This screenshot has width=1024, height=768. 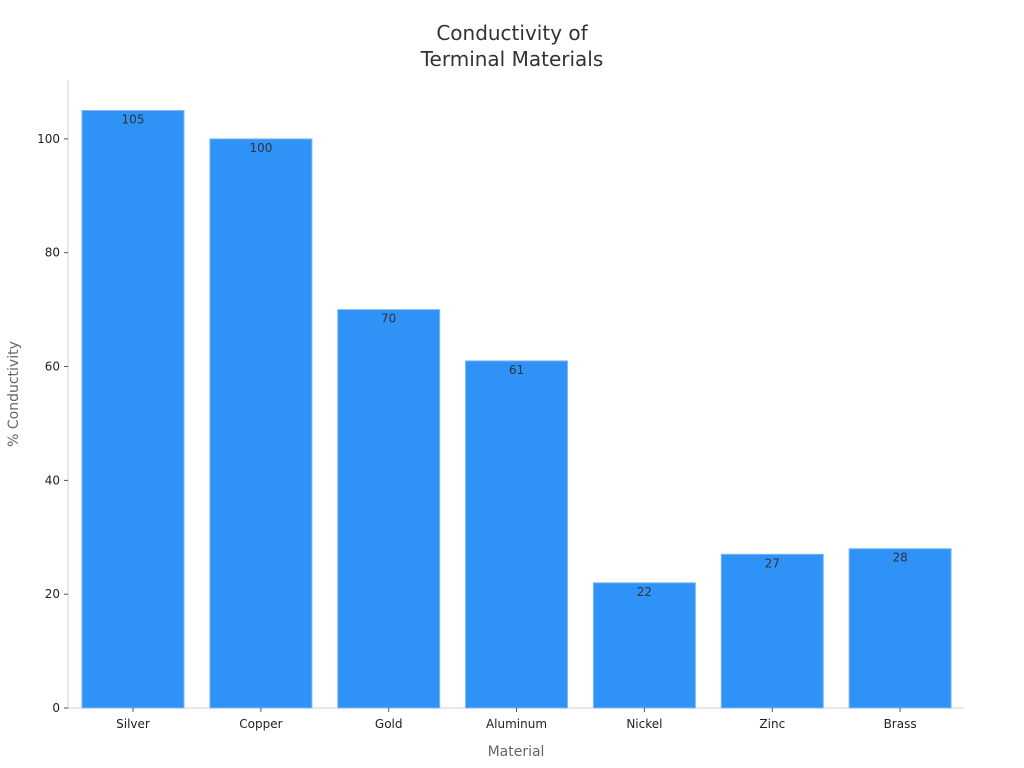 What do you see at coordinates (899, 558) in the screenshot?
I see `data-label-brass: 28` at bounding box center [899, 558].